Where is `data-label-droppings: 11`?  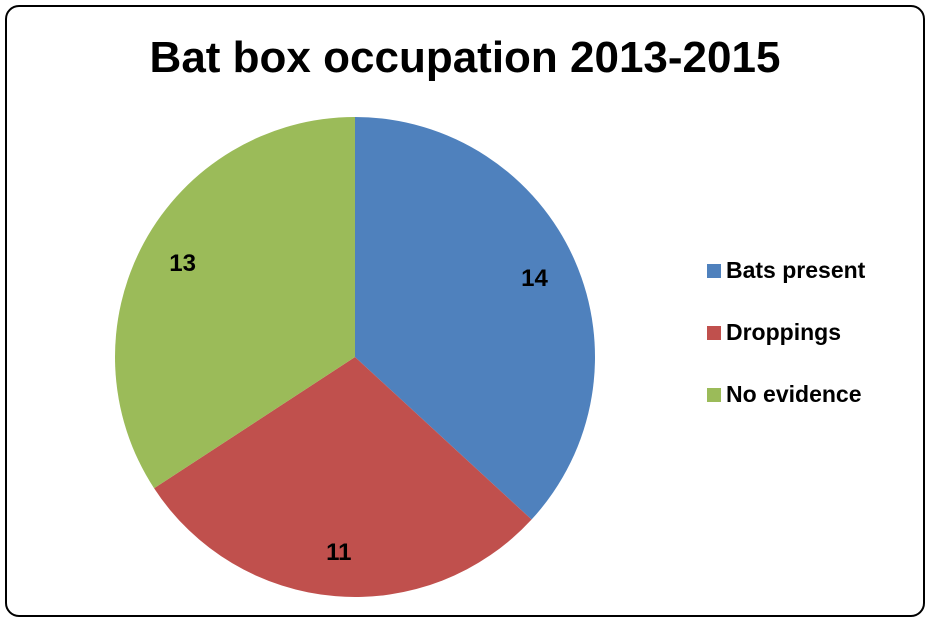 data-label-droppings: 11 is located at coordinates (338, 552).